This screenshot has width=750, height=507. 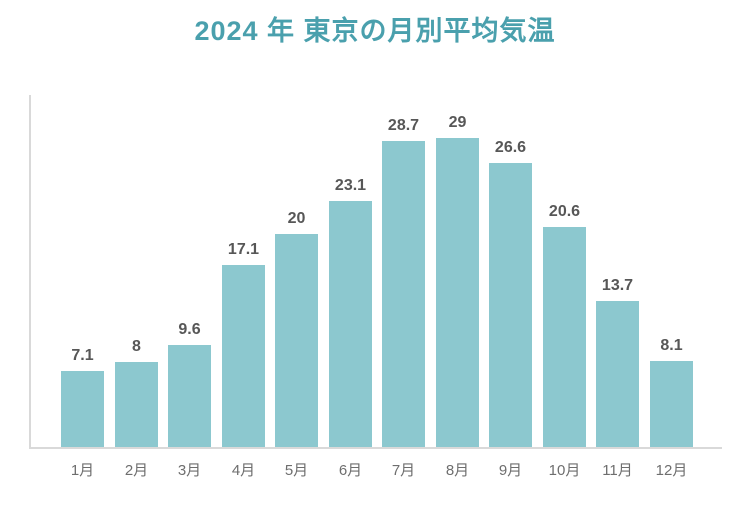 I want to click on x-tick-9月: 9月, so click(x=510, y=470).